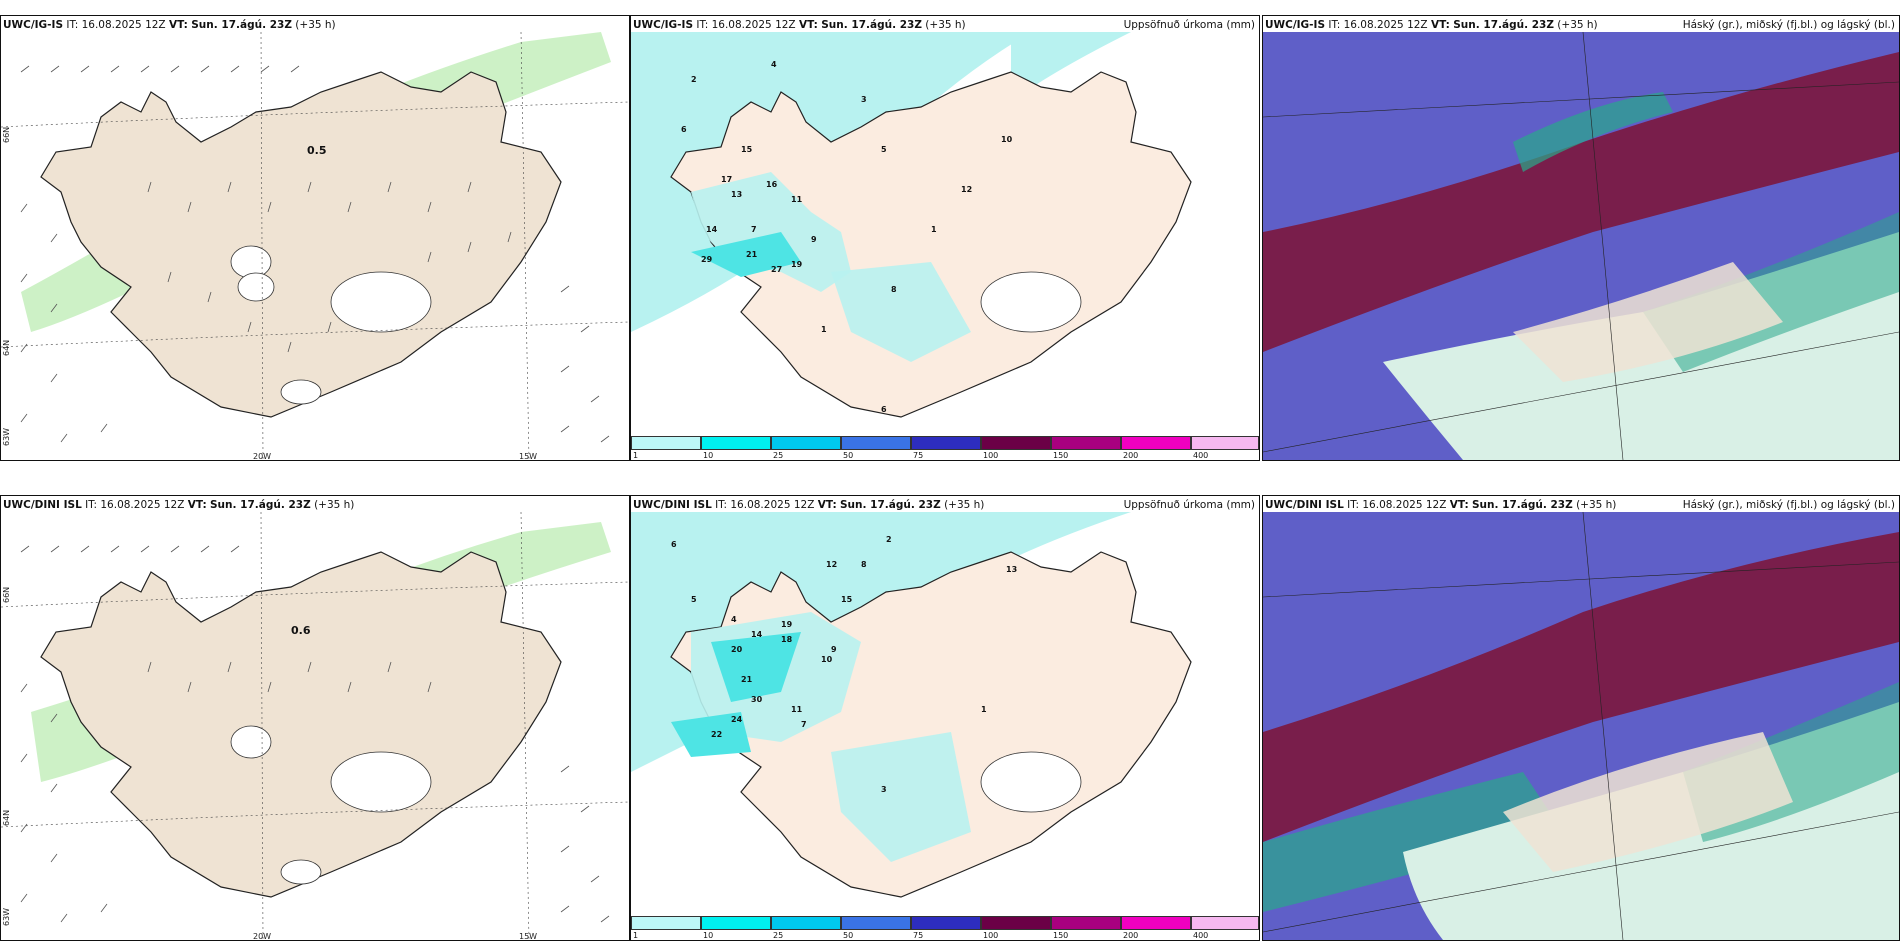 The height and width of the screenshot is (950, 1900). Describe the element at coordinates (752, 254) in the screenshot. I see `svg-text: 21` at that location.